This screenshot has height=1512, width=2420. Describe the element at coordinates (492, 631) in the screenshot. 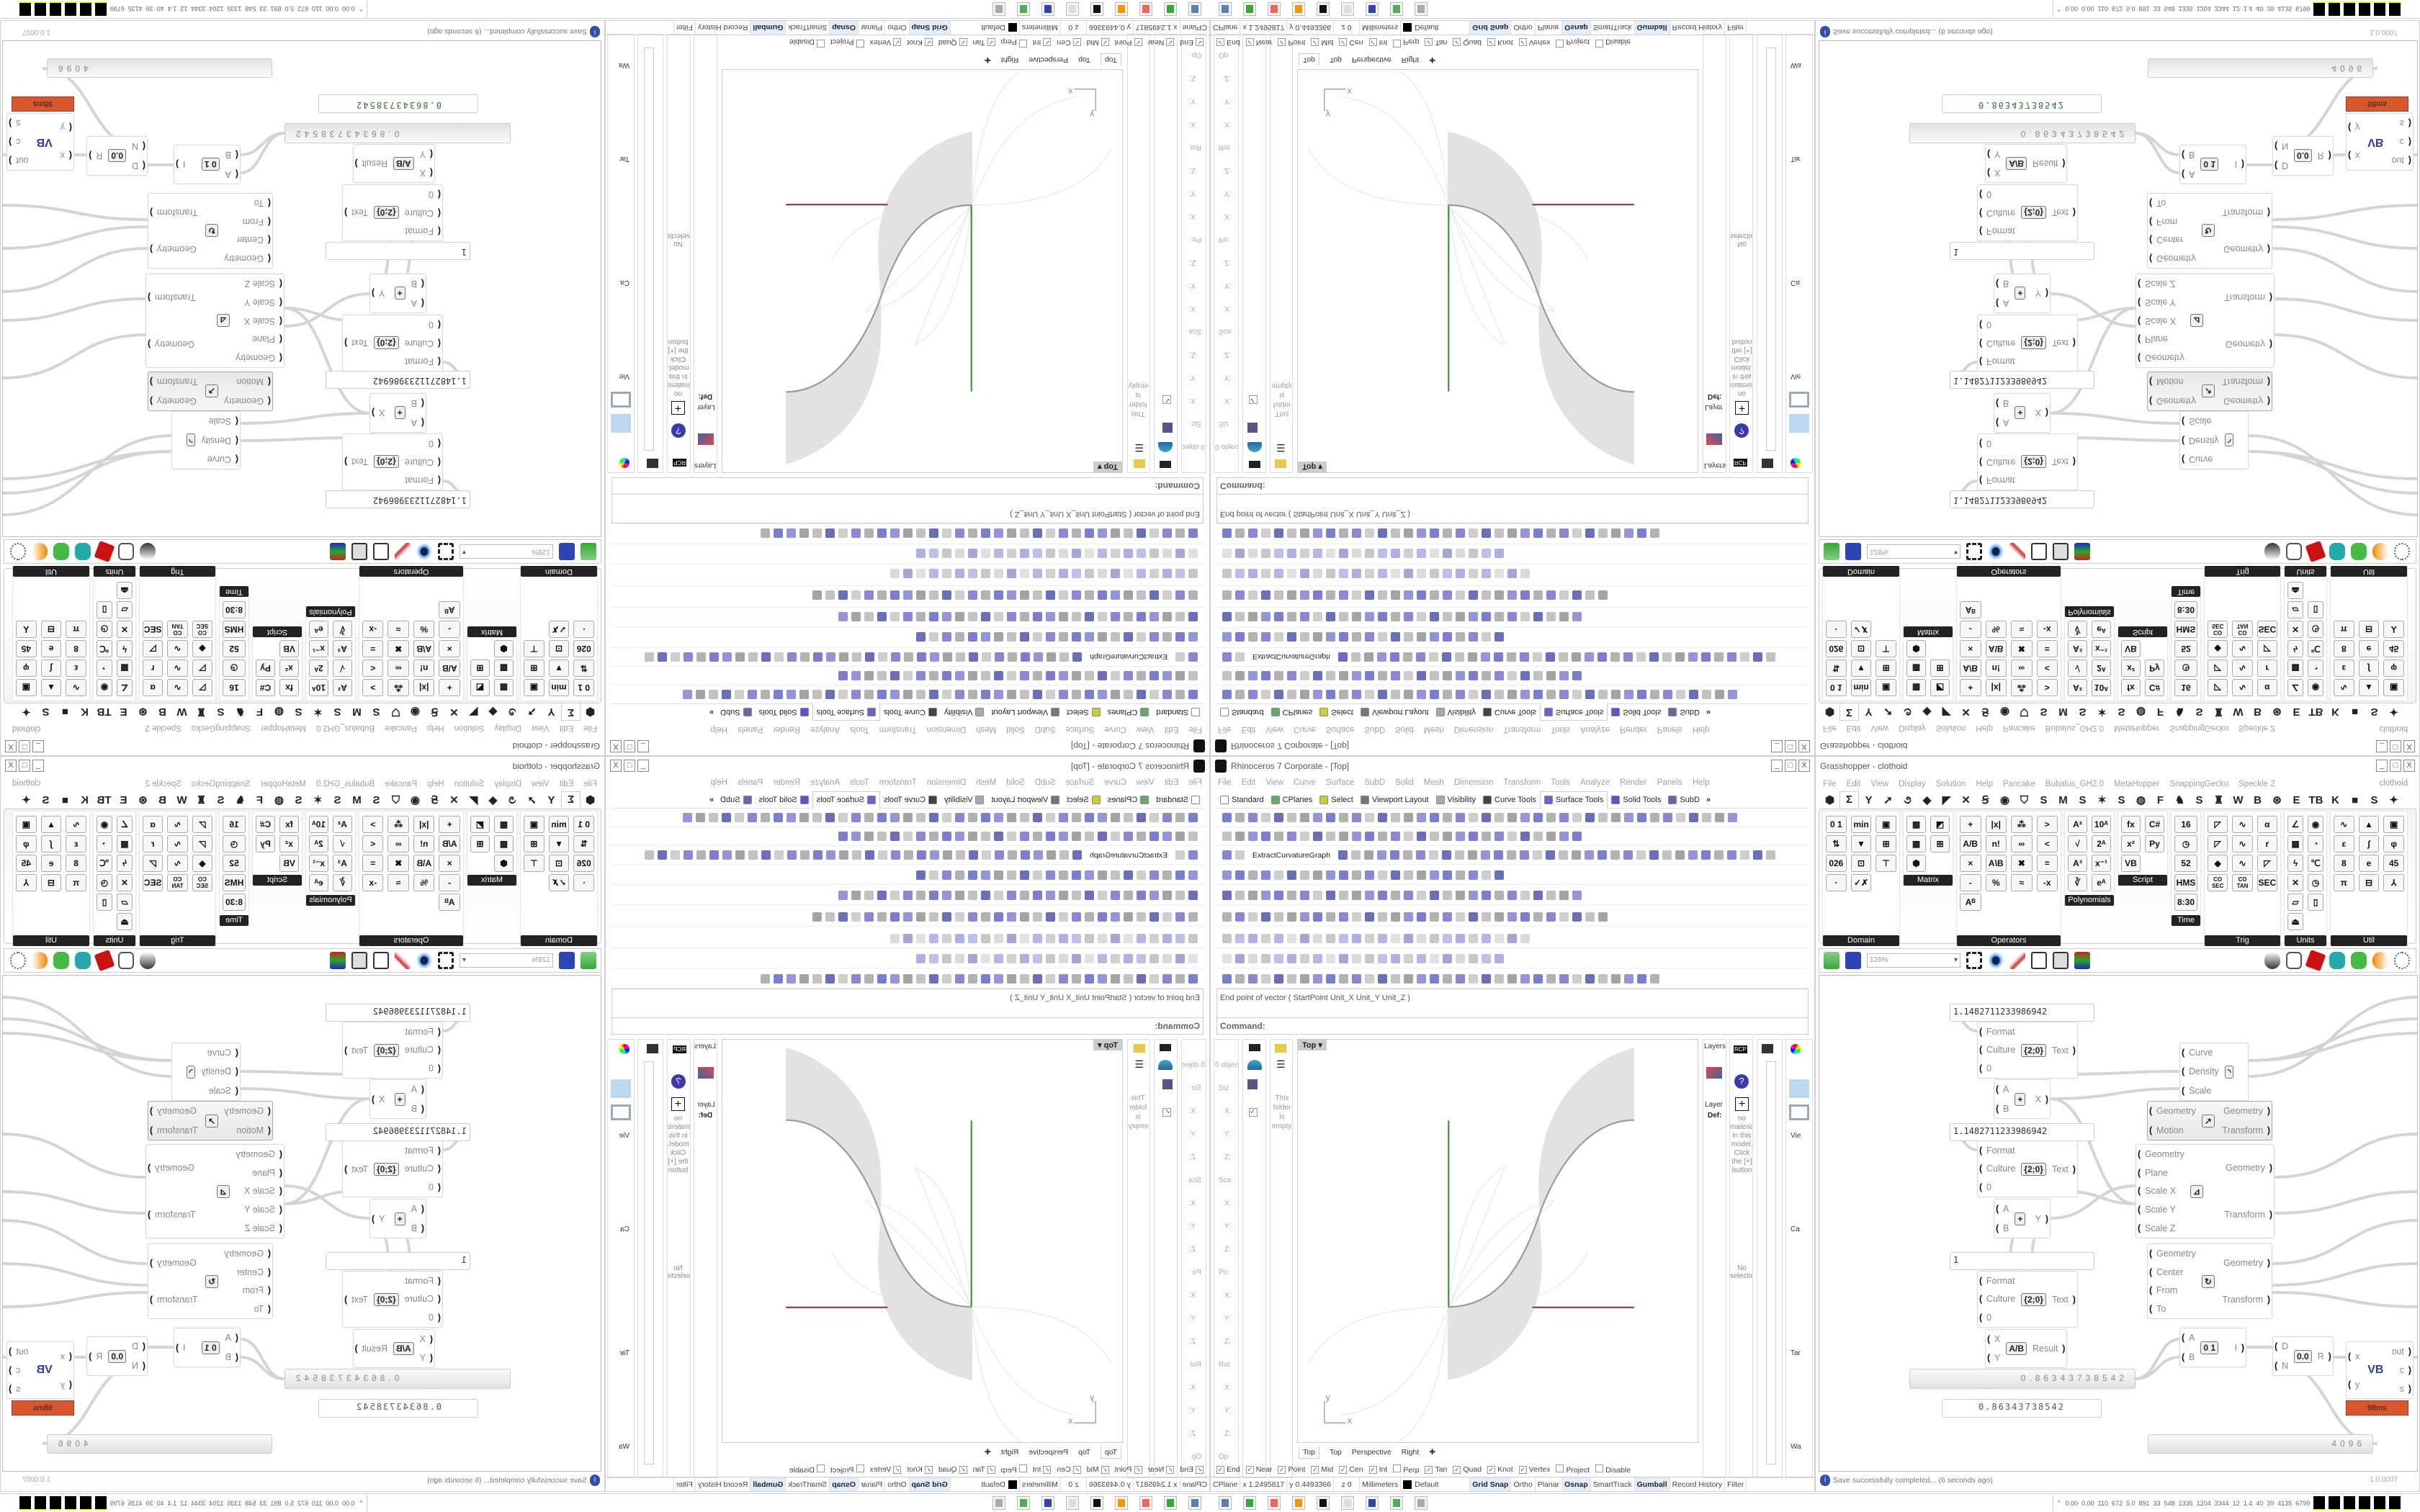

I see `palette-label: Matrix` at that location.